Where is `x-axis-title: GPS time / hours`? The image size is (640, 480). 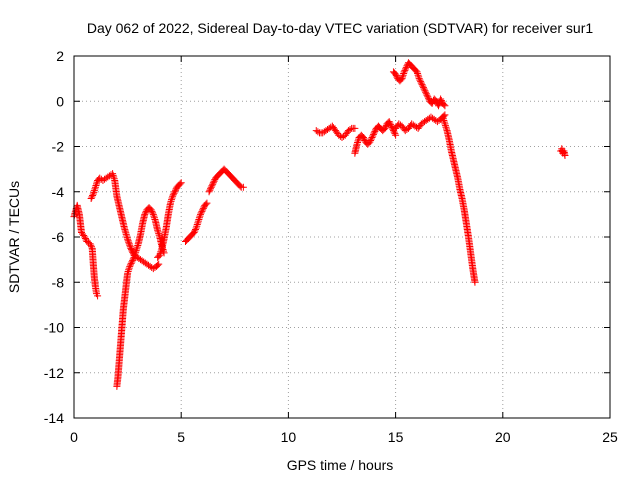
x-axis-title: GPS time / hours is located at coordinates (340, 465).